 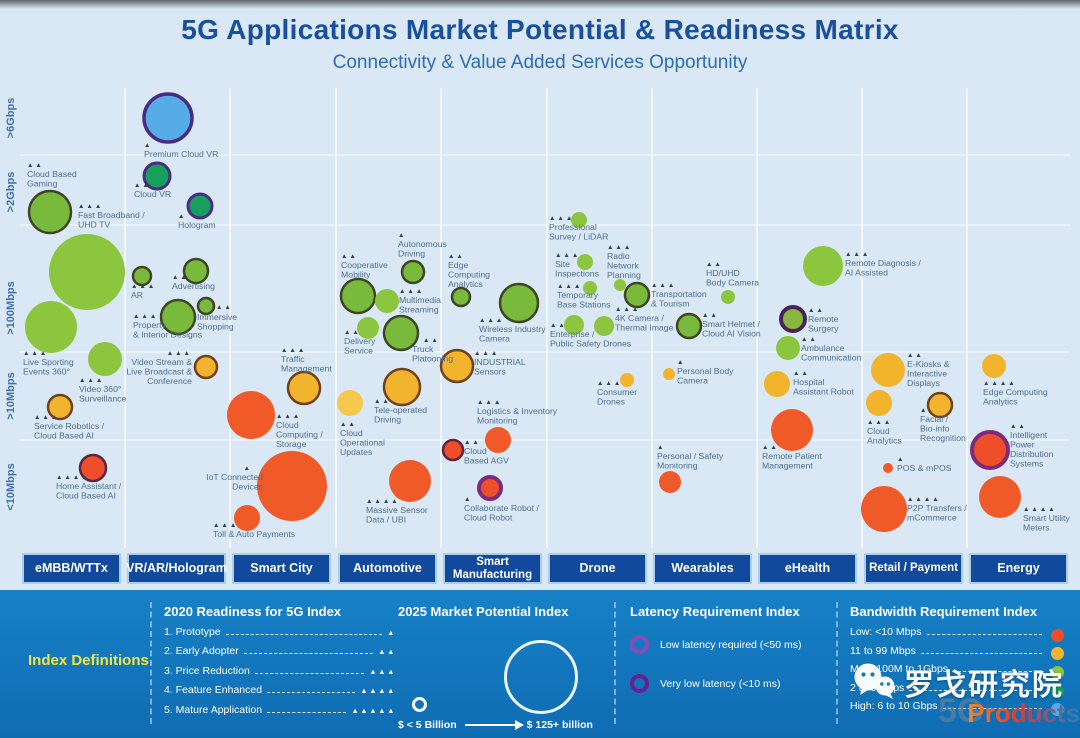 What do you see at coordinates (937, 508) in the screenshot?
I see `bubble-label: P2P Transfers /` at bounding box center [937, 508].